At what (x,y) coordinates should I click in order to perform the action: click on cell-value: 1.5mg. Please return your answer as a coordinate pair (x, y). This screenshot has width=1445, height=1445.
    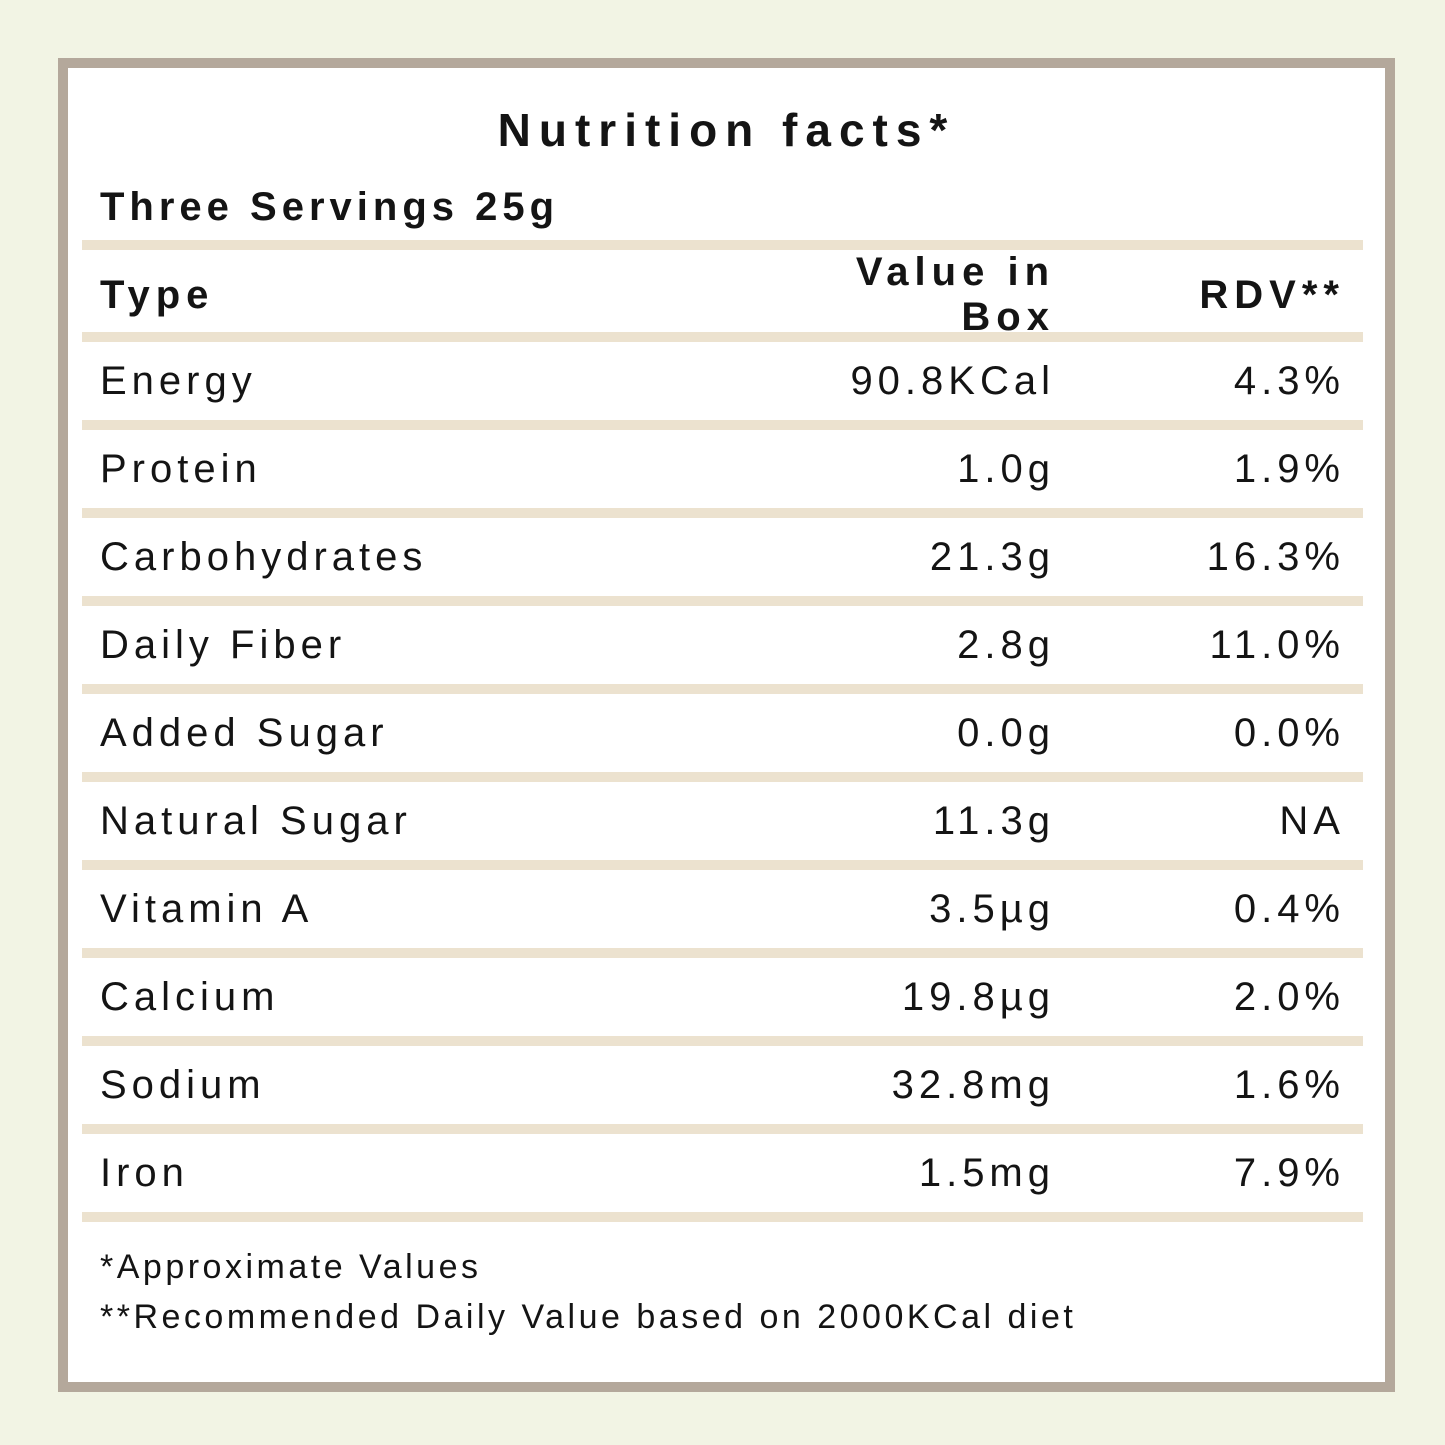
    Looking at the image, I should click on (986, 1172).